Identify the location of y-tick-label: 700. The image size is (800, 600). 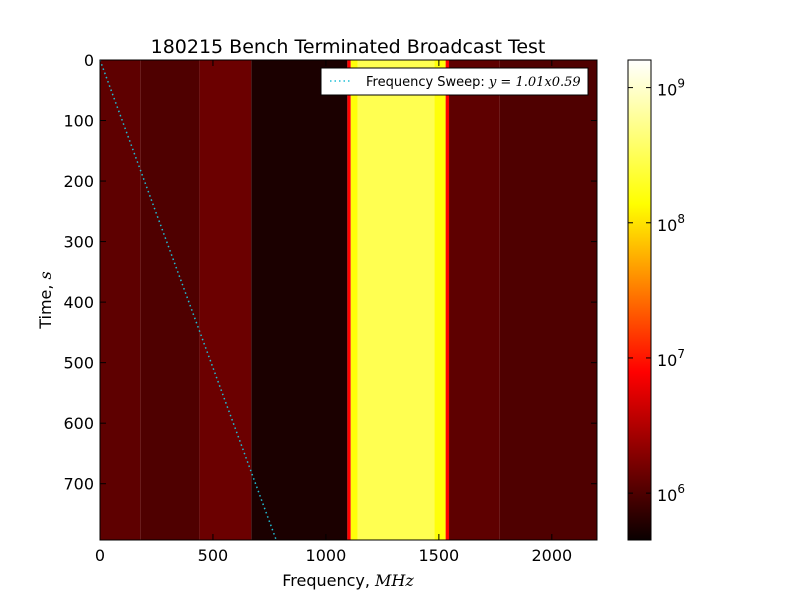
(78, 484).